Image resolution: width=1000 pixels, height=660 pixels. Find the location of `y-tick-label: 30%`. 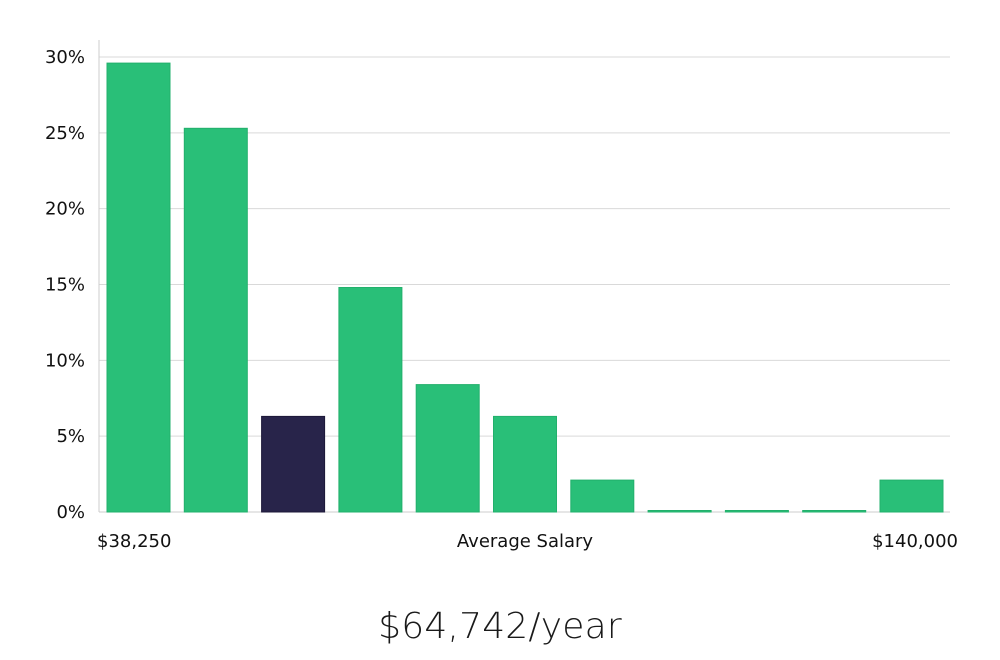

y-tick-label: 30% is located at coordinates (65, 57).